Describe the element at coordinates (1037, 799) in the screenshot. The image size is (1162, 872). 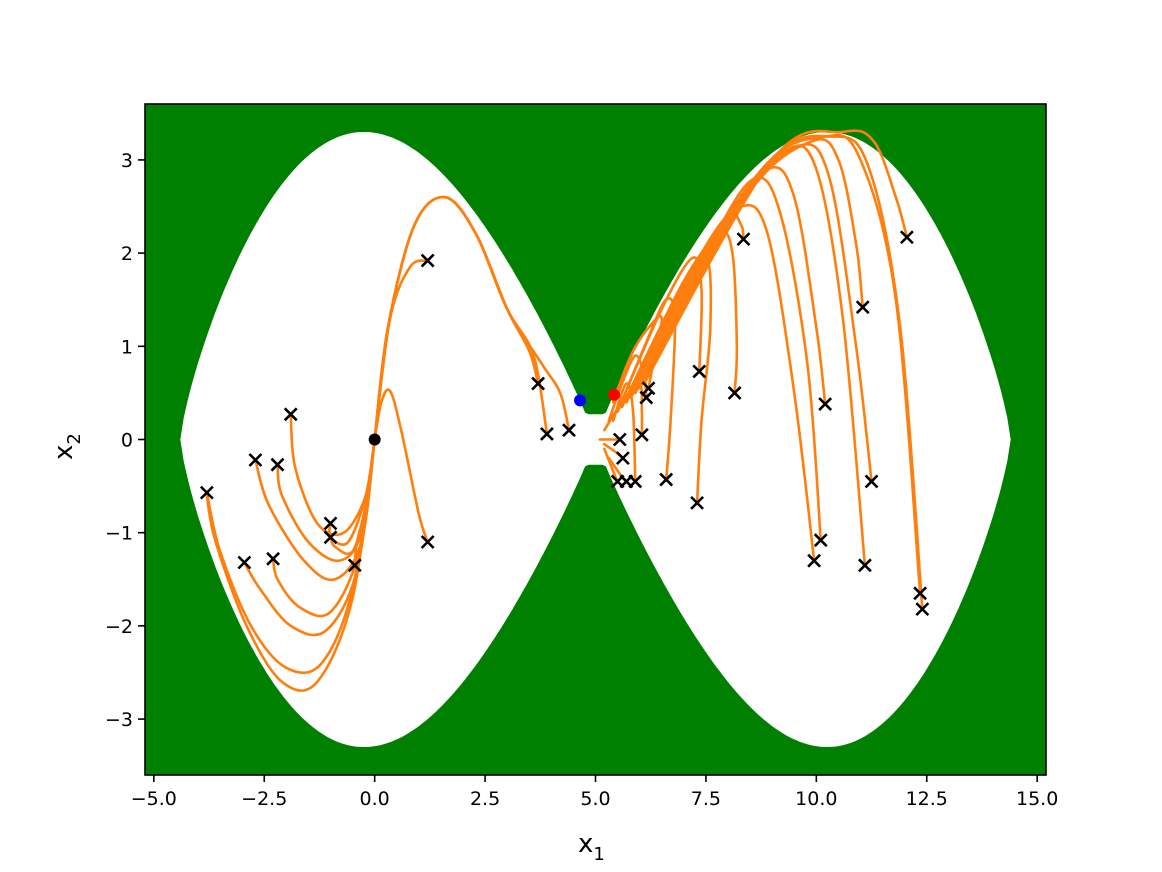
I see `x-tick-label: 15.0` at that location.